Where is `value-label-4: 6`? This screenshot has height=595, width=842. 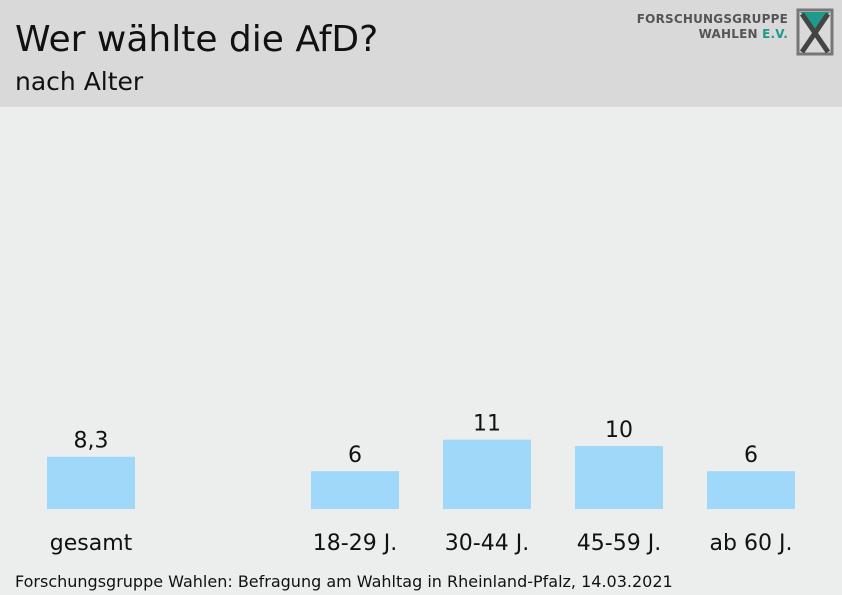 value-label-4: 6 is located at coordinates (751, 455).